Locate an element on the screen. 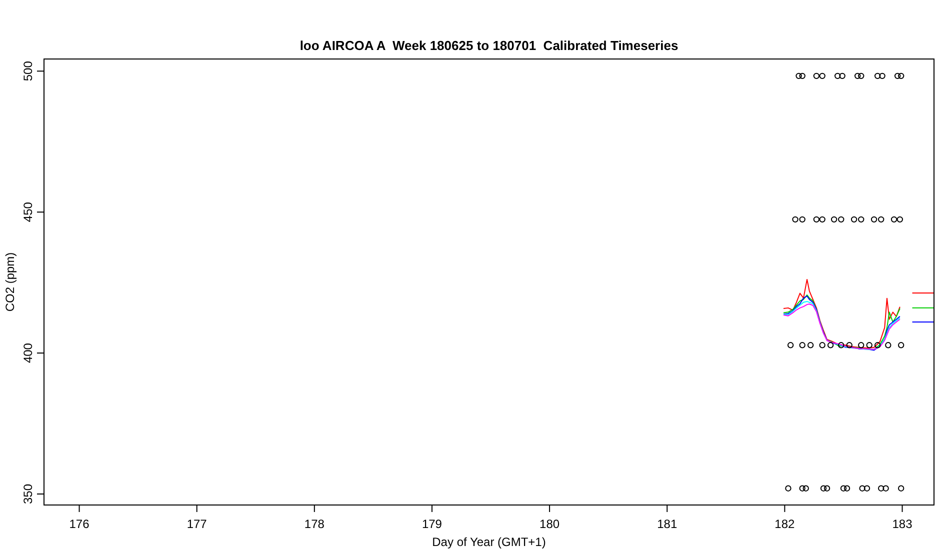 The width and height of the screenshot is (950, 550). x-tick-label: 181 is located at coordinates (667, 524).